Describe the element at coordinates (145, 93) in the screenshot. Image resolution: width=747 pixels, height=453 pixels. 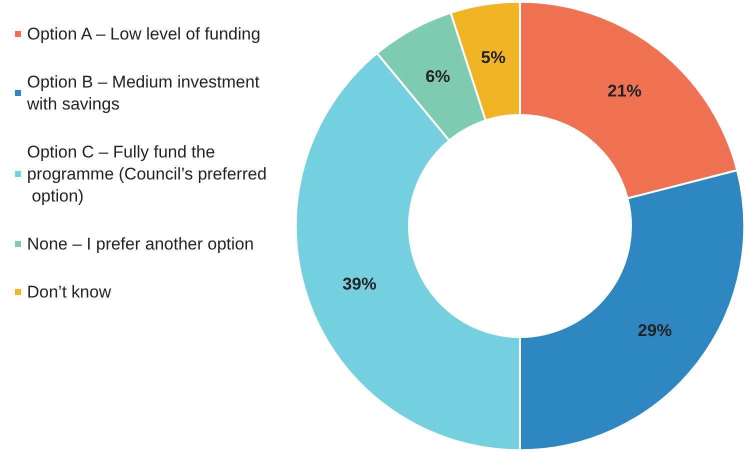
I see `legend-label: Option B – Medium investment with savings` at that location.